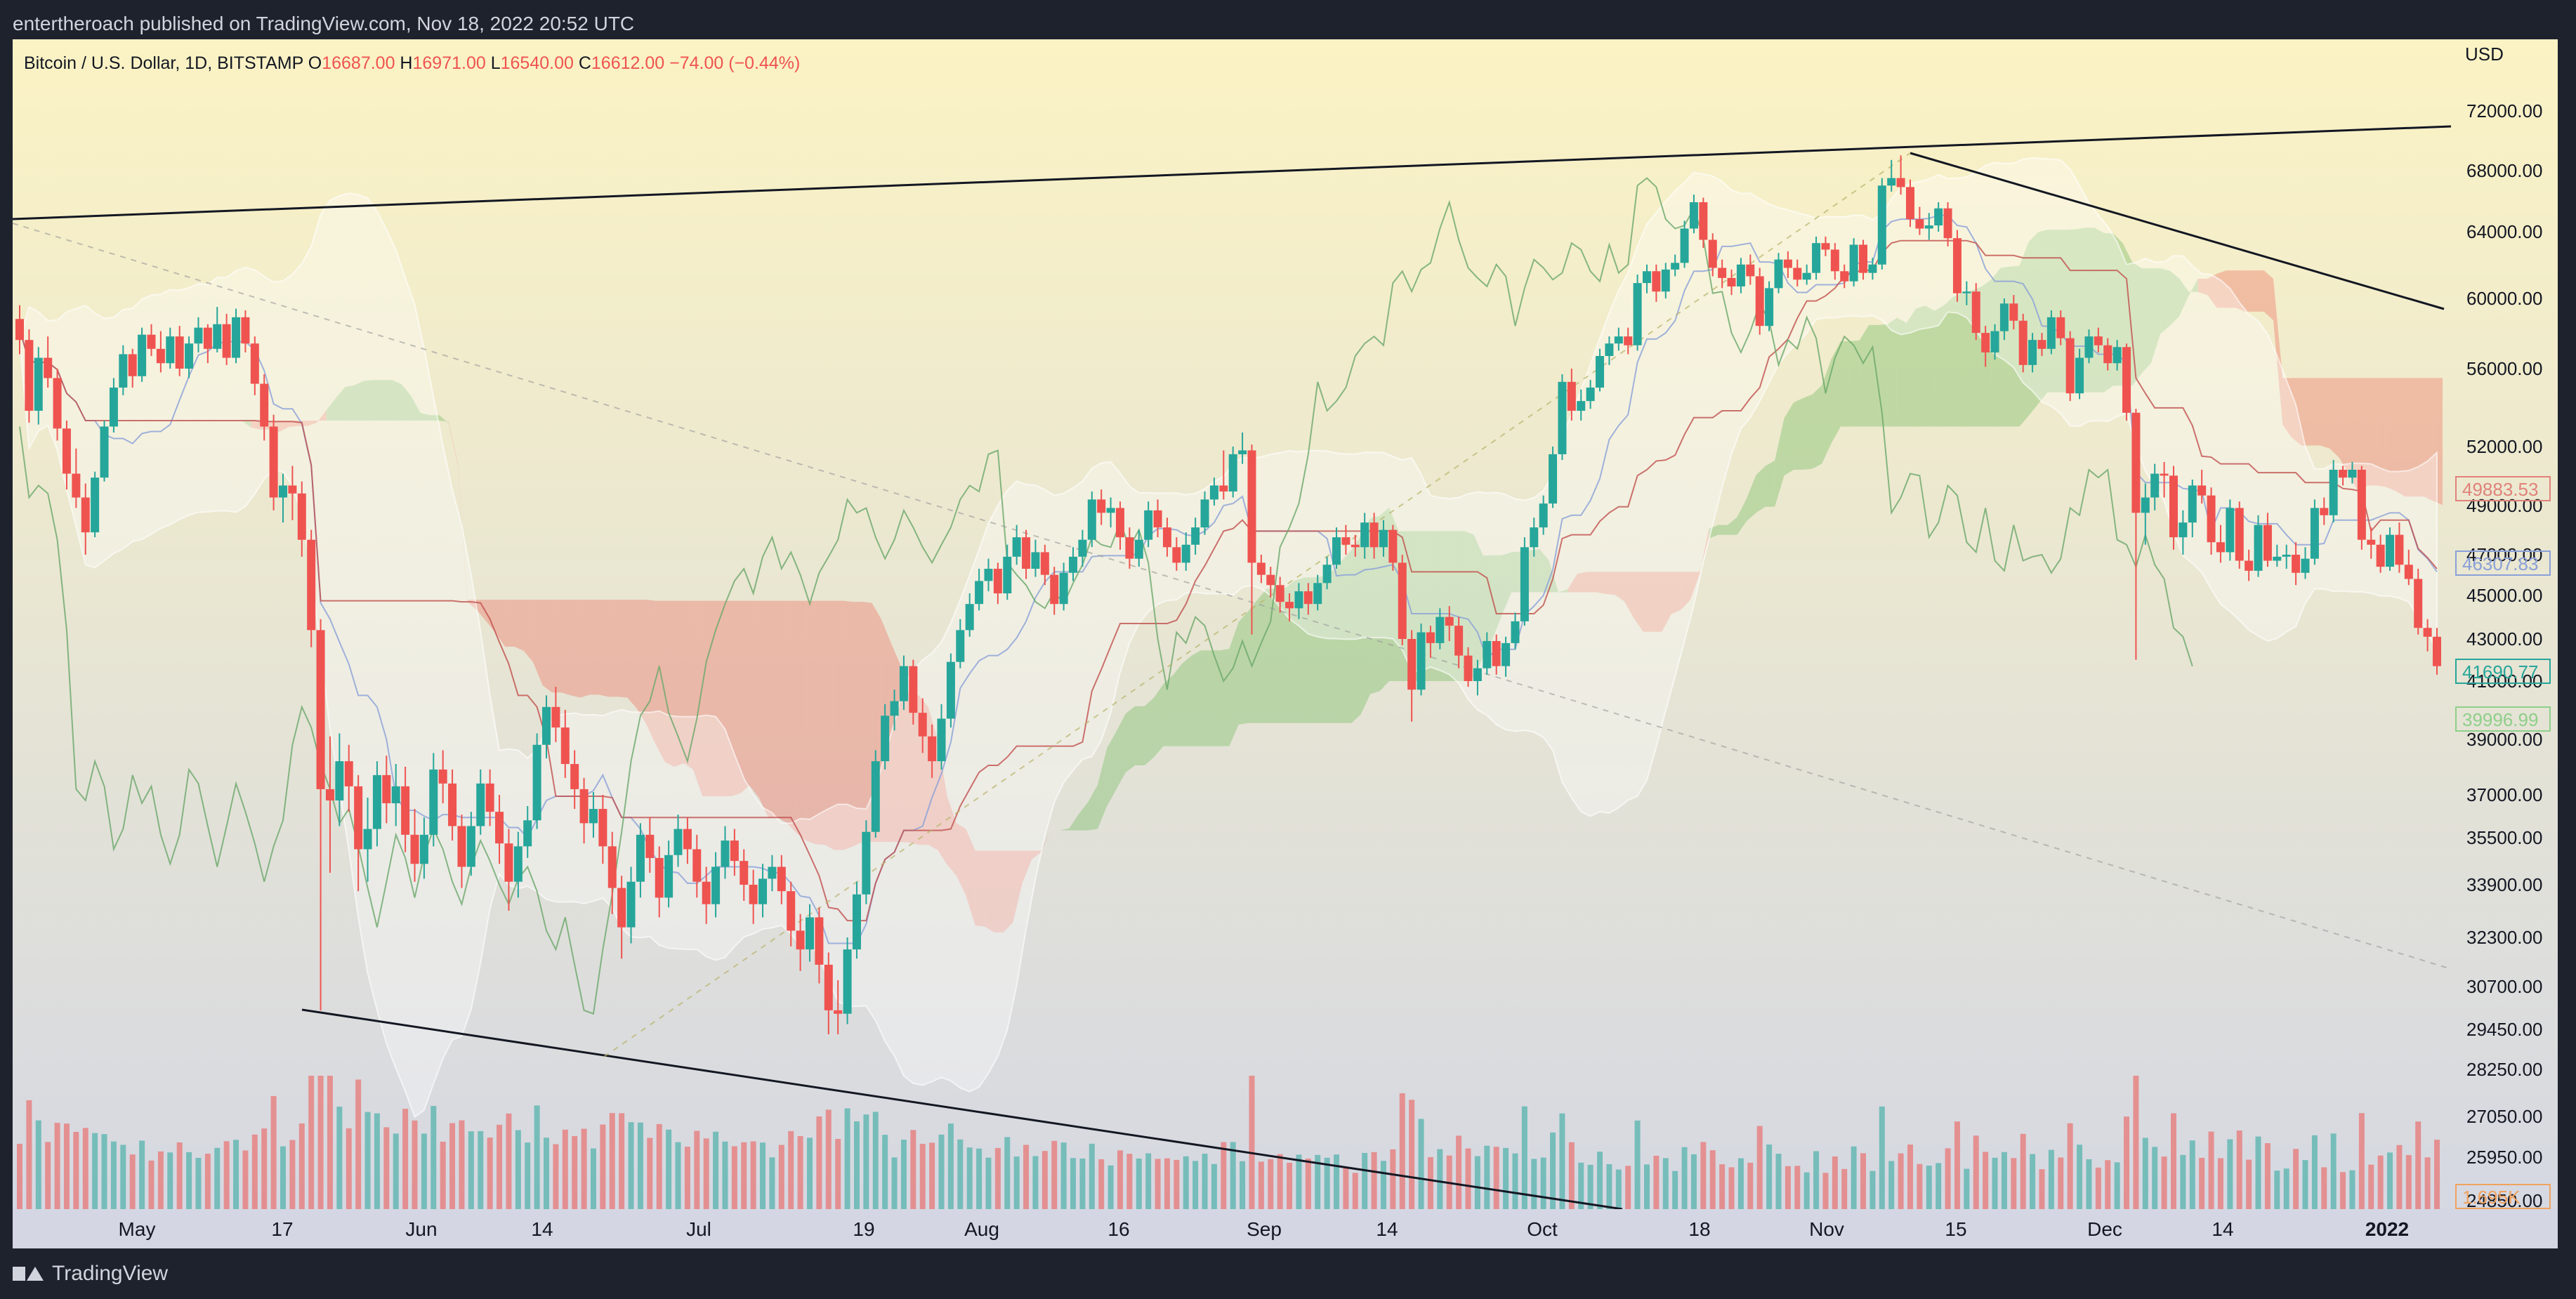 The image size is (2576, 1299). Describe the element at coordinates (2504, 170) in the screenshot. I see `y-tick-label: 68000.00` at that location.